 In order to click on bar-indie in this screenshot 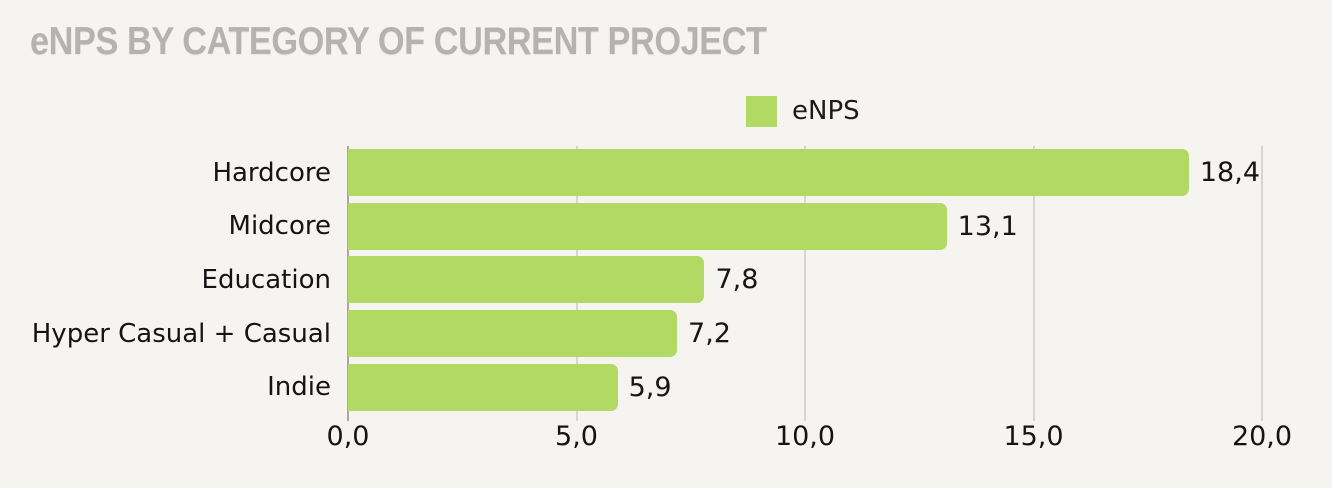, I will do `click(483, 387)`.